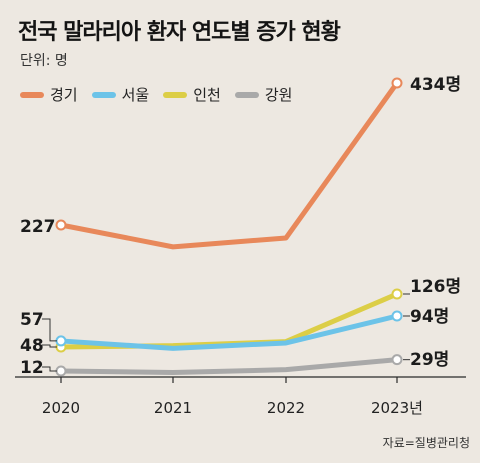 The height and width of the screenshot is (463, 480). What do you see at coordinates (429, 360) in the screenshot?
I see `end-label-gangwon: 29명` at bounding box center [429, 360].